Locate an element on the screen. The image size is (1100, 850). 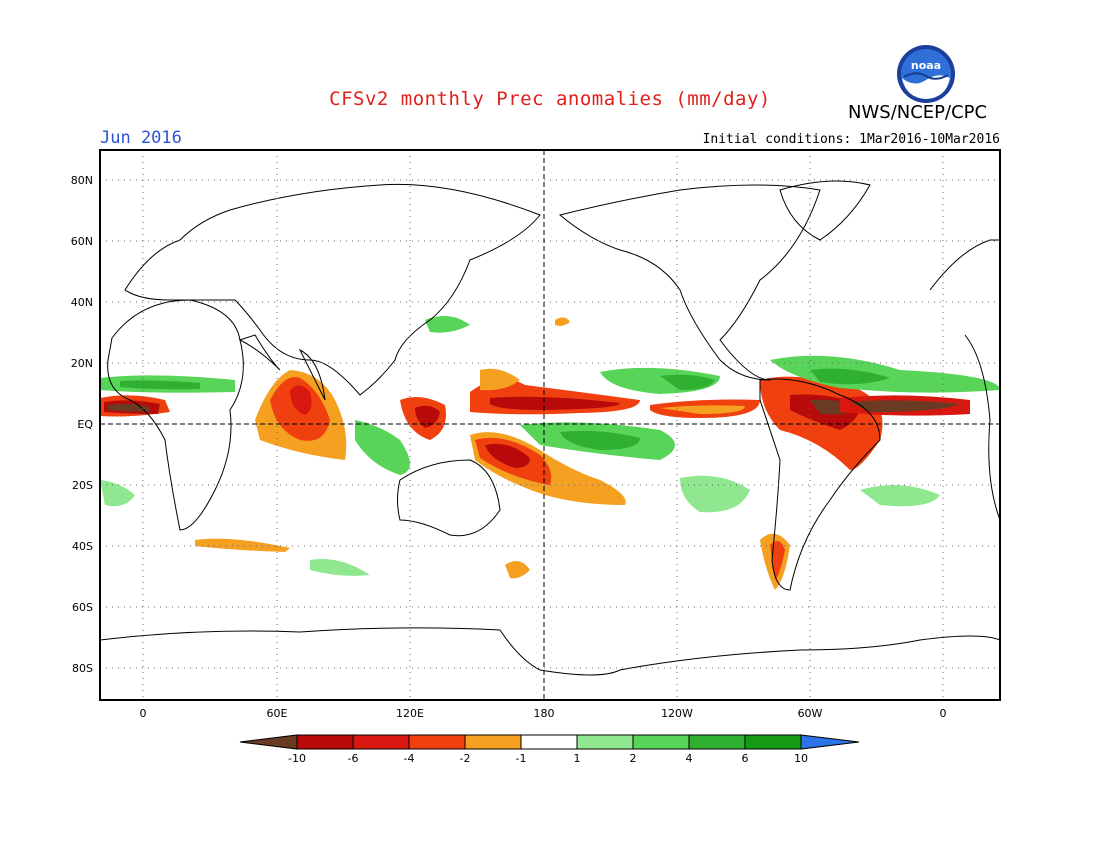
svg-text: noaa is located at coordinates (926, 65).